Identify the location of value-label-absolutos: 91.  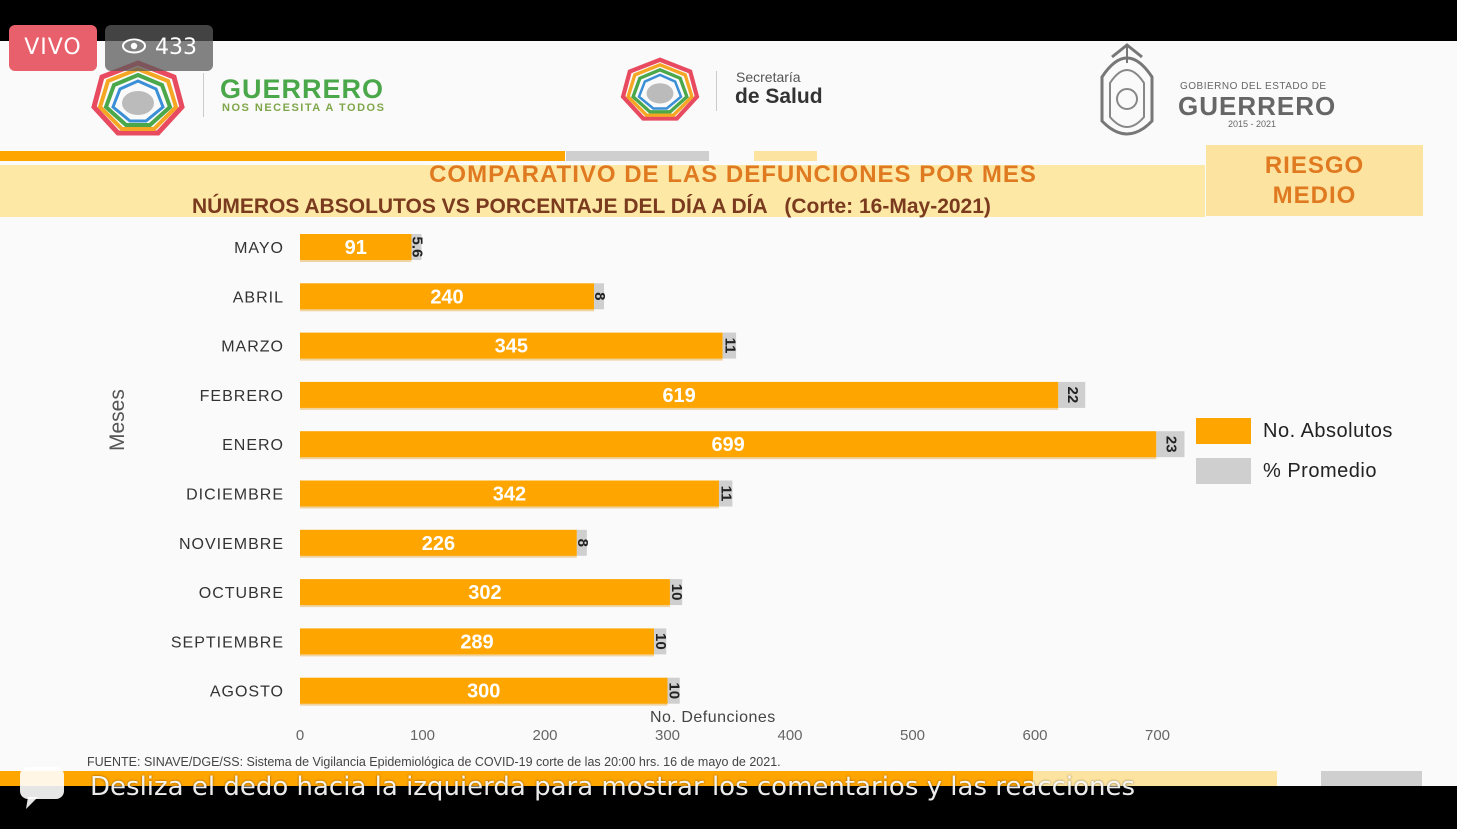
(356, 248).